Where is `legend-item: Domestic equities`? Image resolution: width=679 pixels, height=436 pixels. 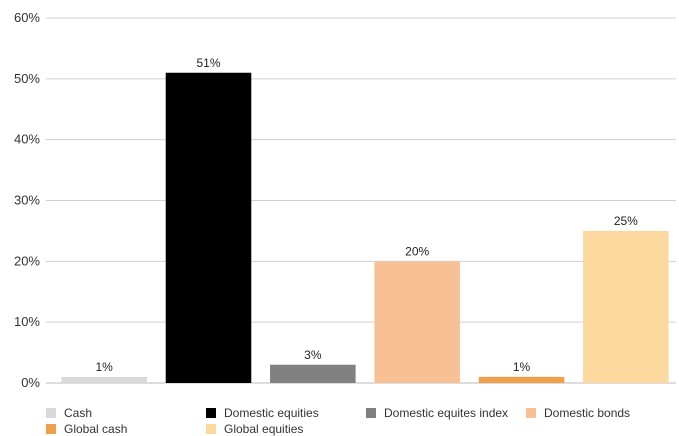
legend-item: Domestic equities is located at coordinates (262, 413).